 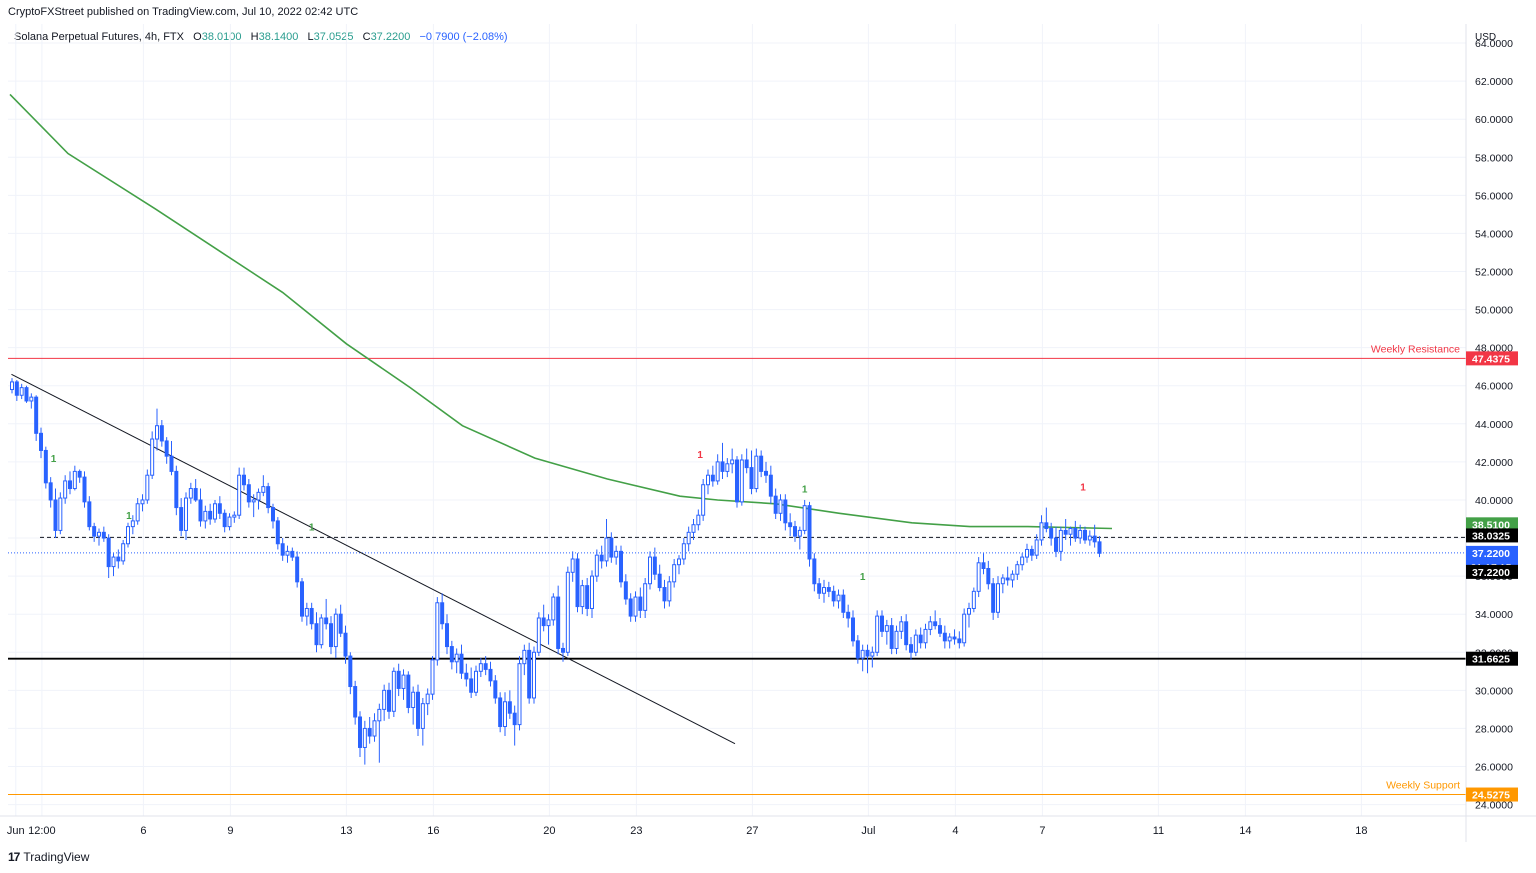 I want to click on y-tick-label: 64.0000, so click(x=1494, y=44).